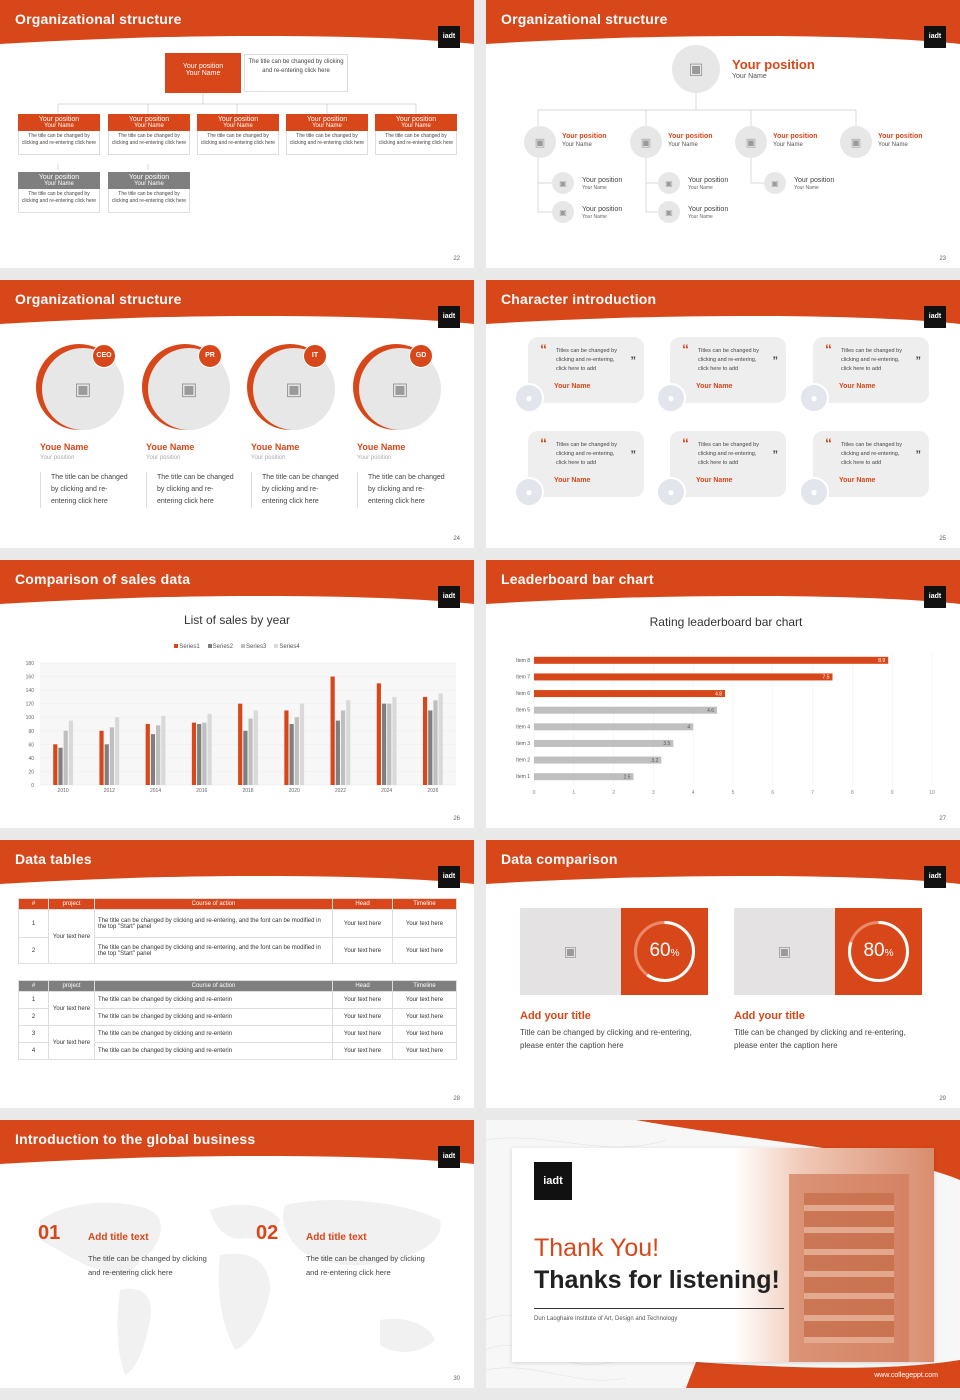  I want to click on slide-title: Comparison of sales data, so click(103, 579).